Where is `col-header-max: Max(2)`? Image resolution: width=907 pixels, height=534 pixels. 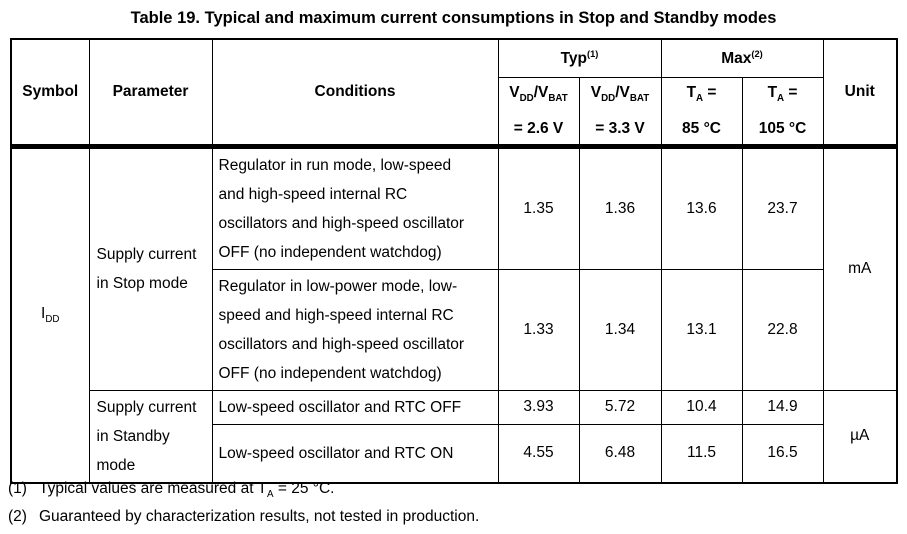 col-header-max: Max(2) is located at coordinates (742, 58).